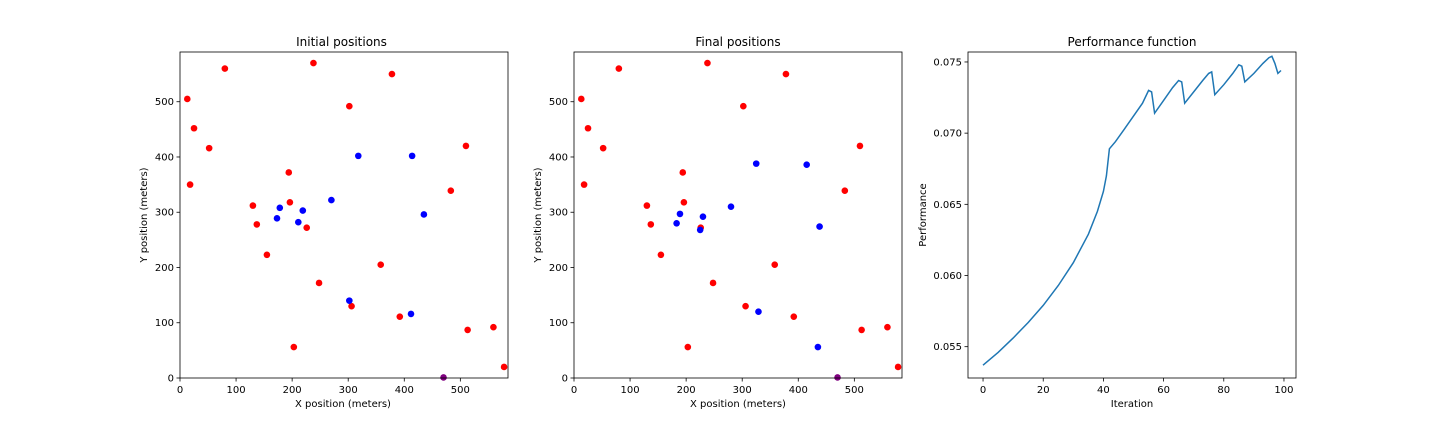  I want to click on x-tick-label: 80, so click(1223, 390).